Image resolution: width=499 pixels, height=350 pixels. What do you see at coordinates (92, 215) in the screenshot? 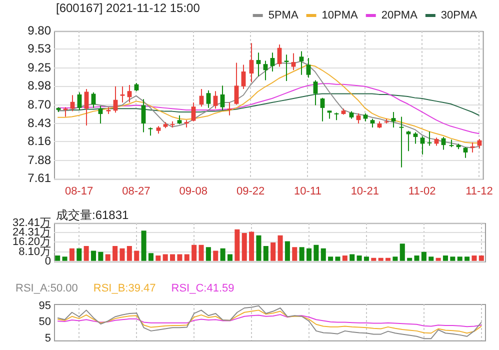
I see `chart-title: 成交量:61831` at bounding box center [92, 215].